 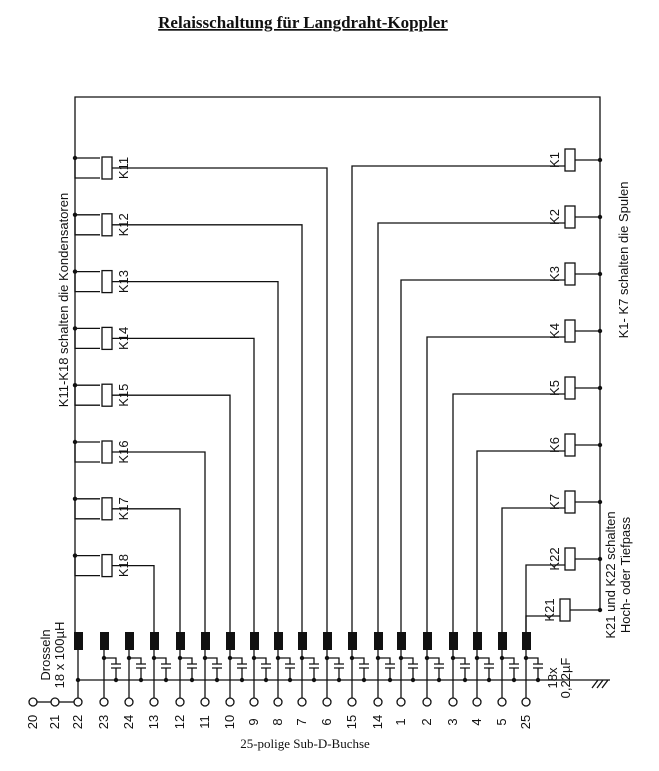 I want to click on relay-label: K17, so click(x=123, y=508).